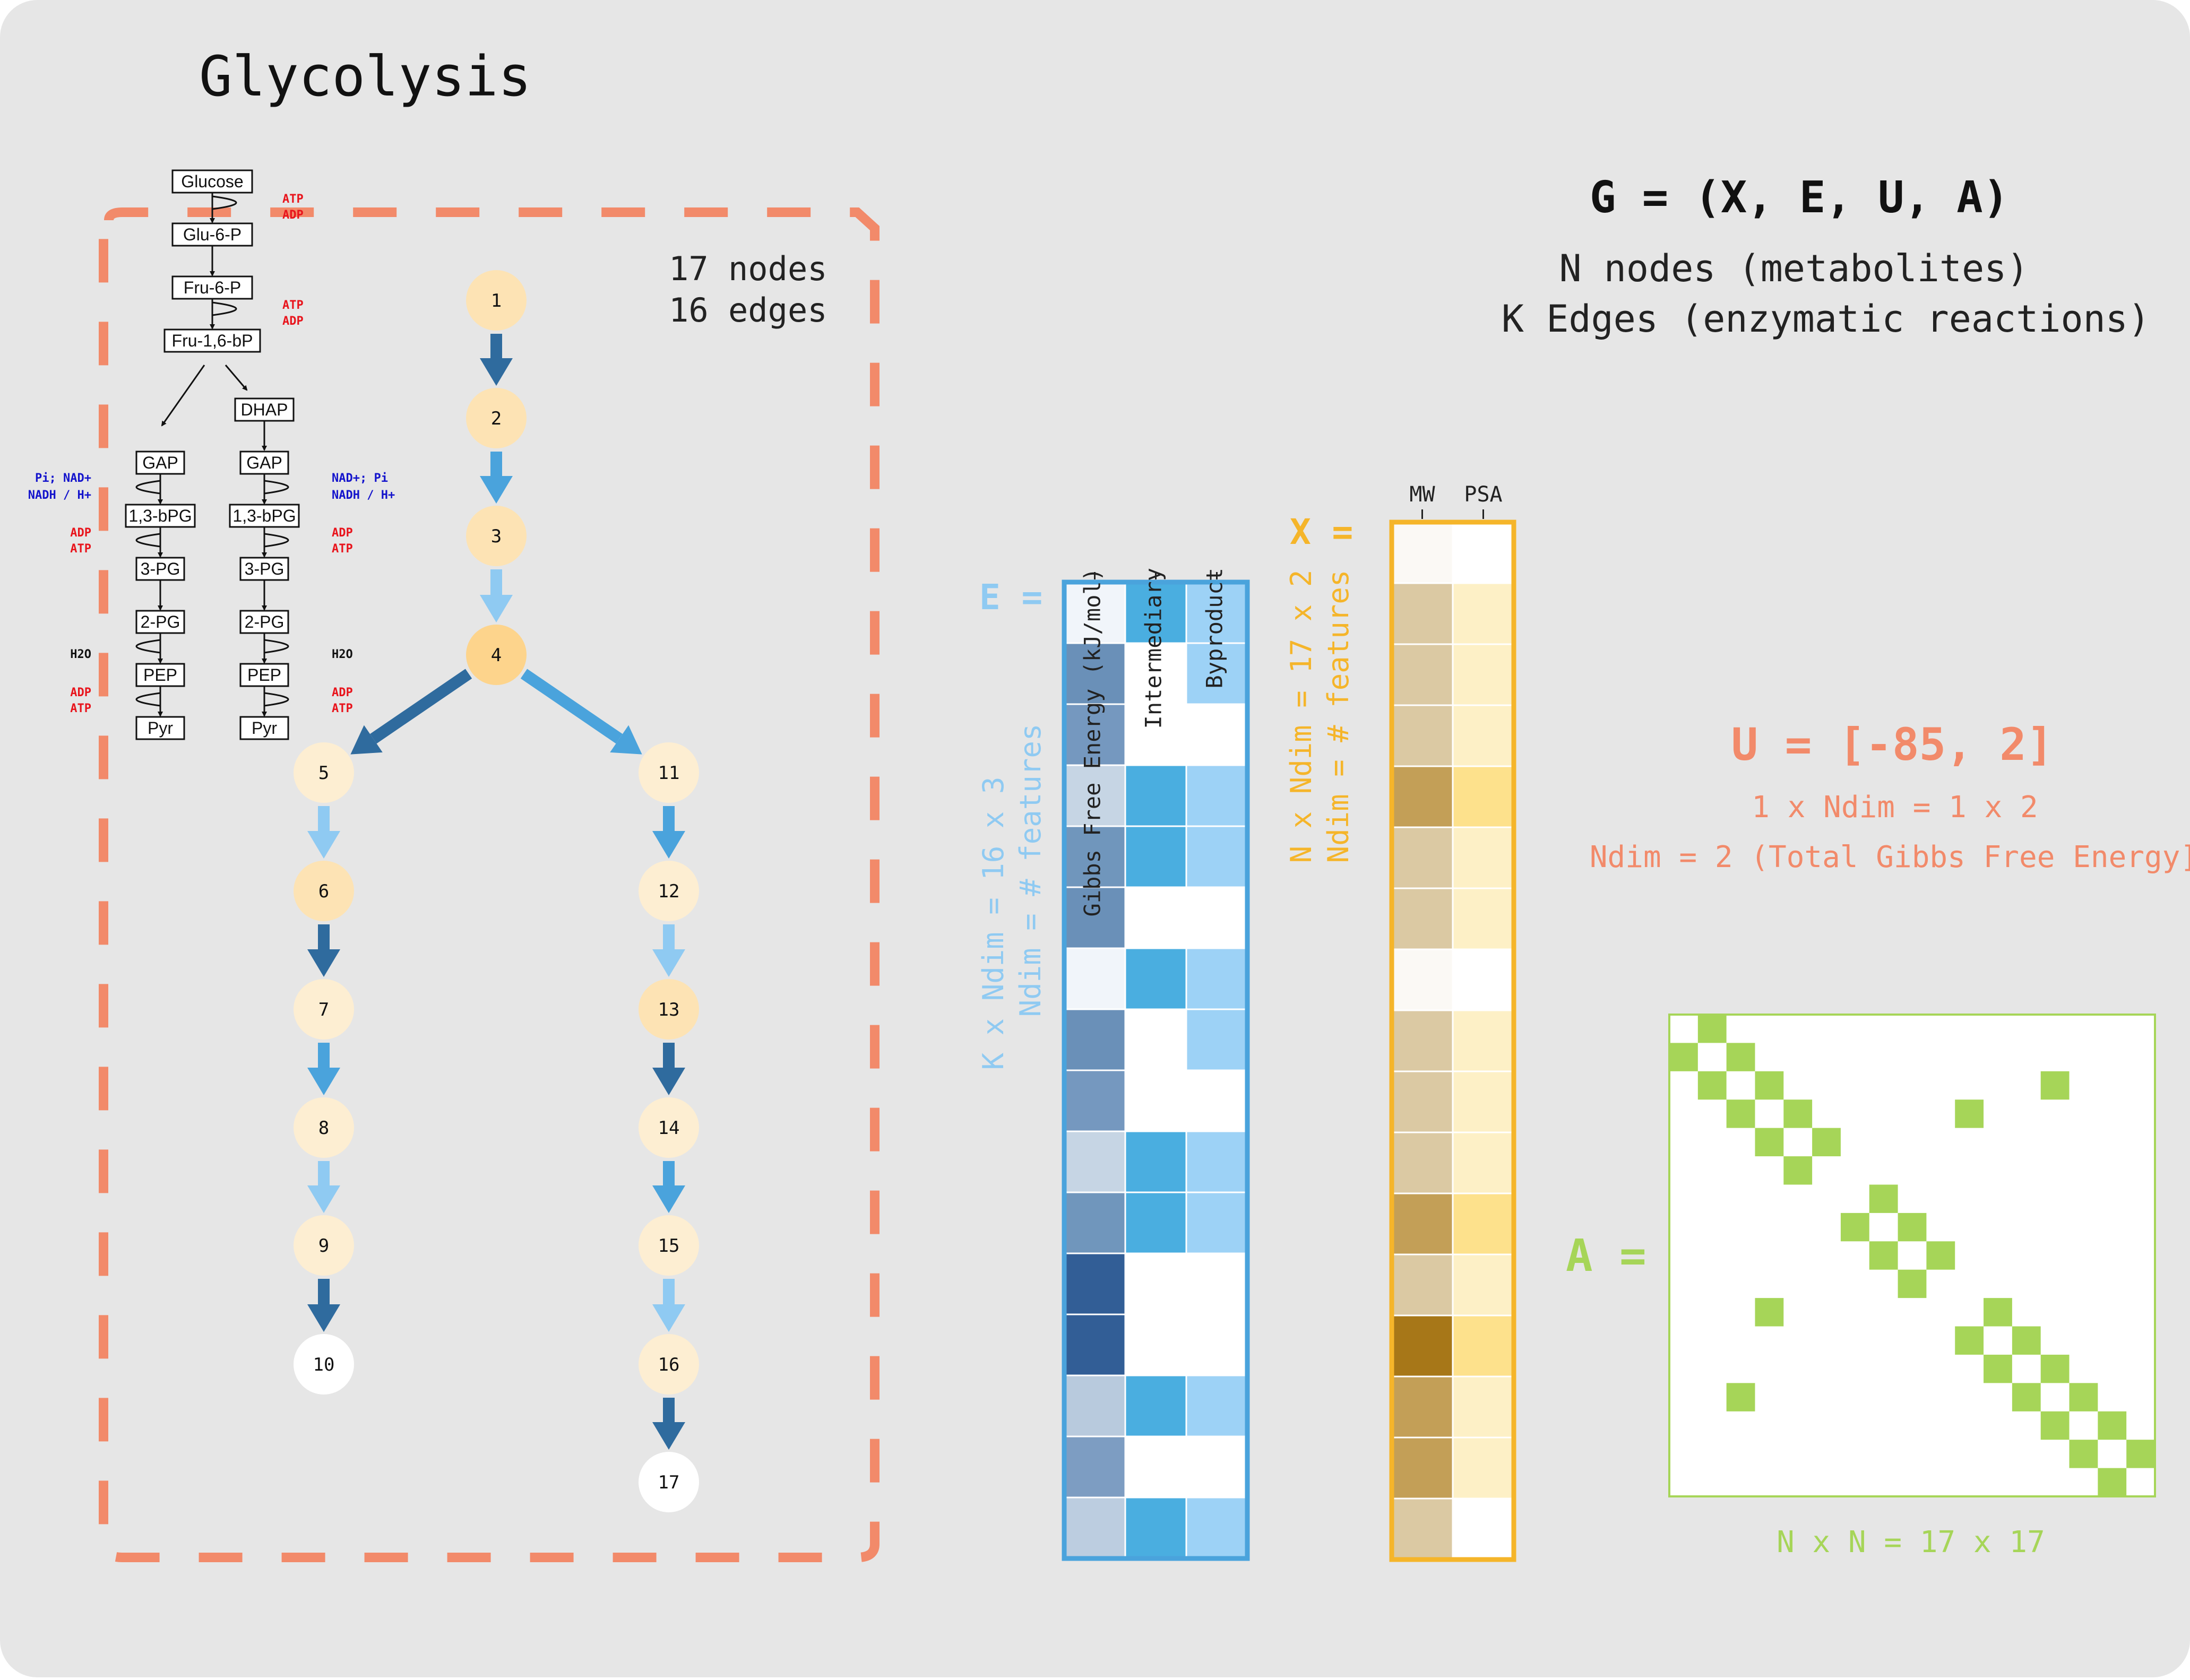 The height and width of the screenshot is (1680, 2190). Describe the element at coordinates (1826, 319) in the screenshot. I see `graph-definition-edges: K Edges (enzymatic reactions)` at that location.